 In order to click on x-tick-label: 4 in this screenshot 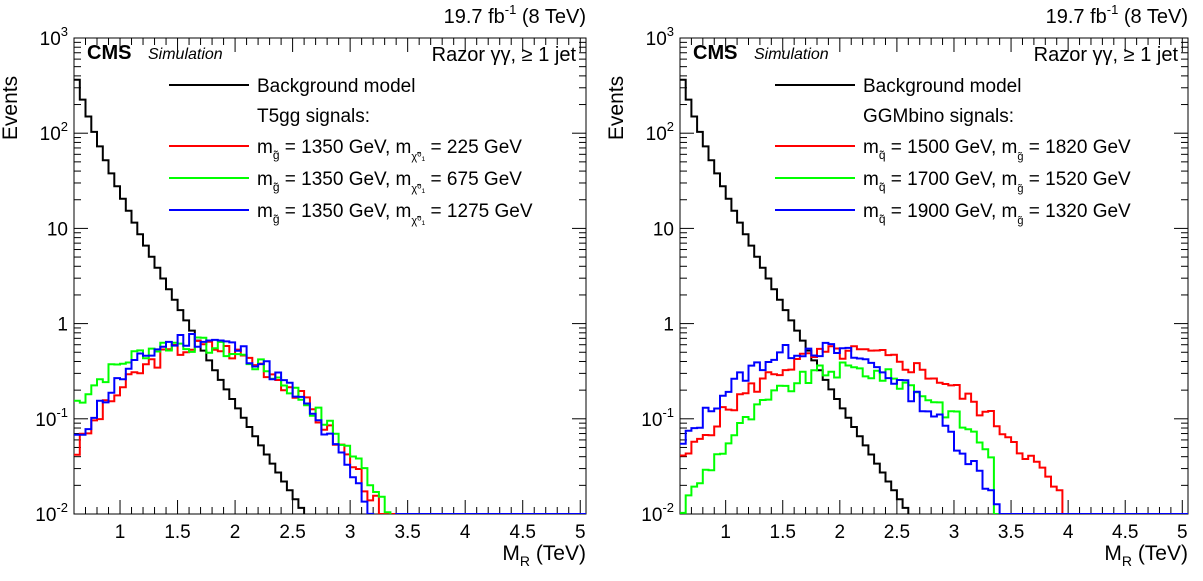, I will do `click(1068, 532)`.